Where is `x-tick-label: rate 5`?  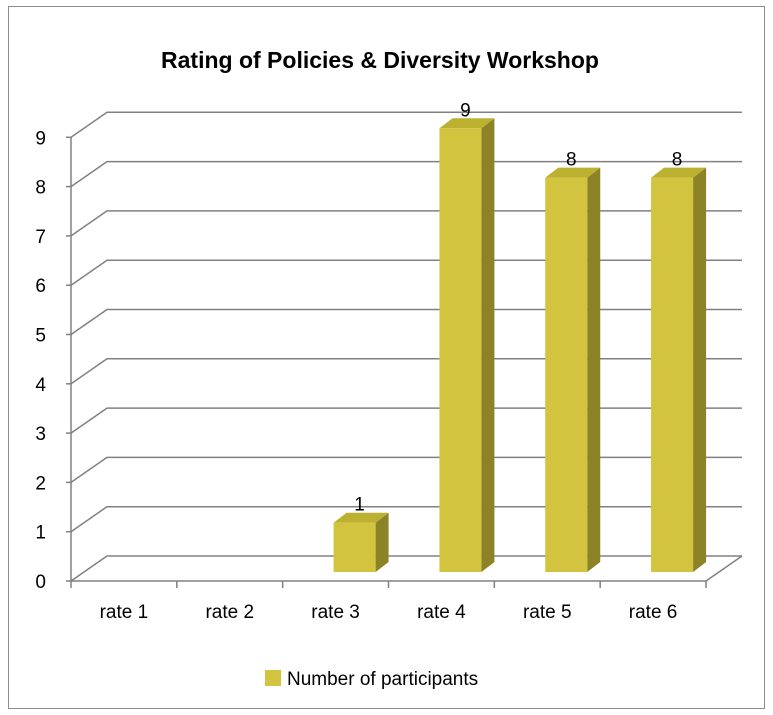 x-tick-label: rate 5 is located at coordinates (547, 612).